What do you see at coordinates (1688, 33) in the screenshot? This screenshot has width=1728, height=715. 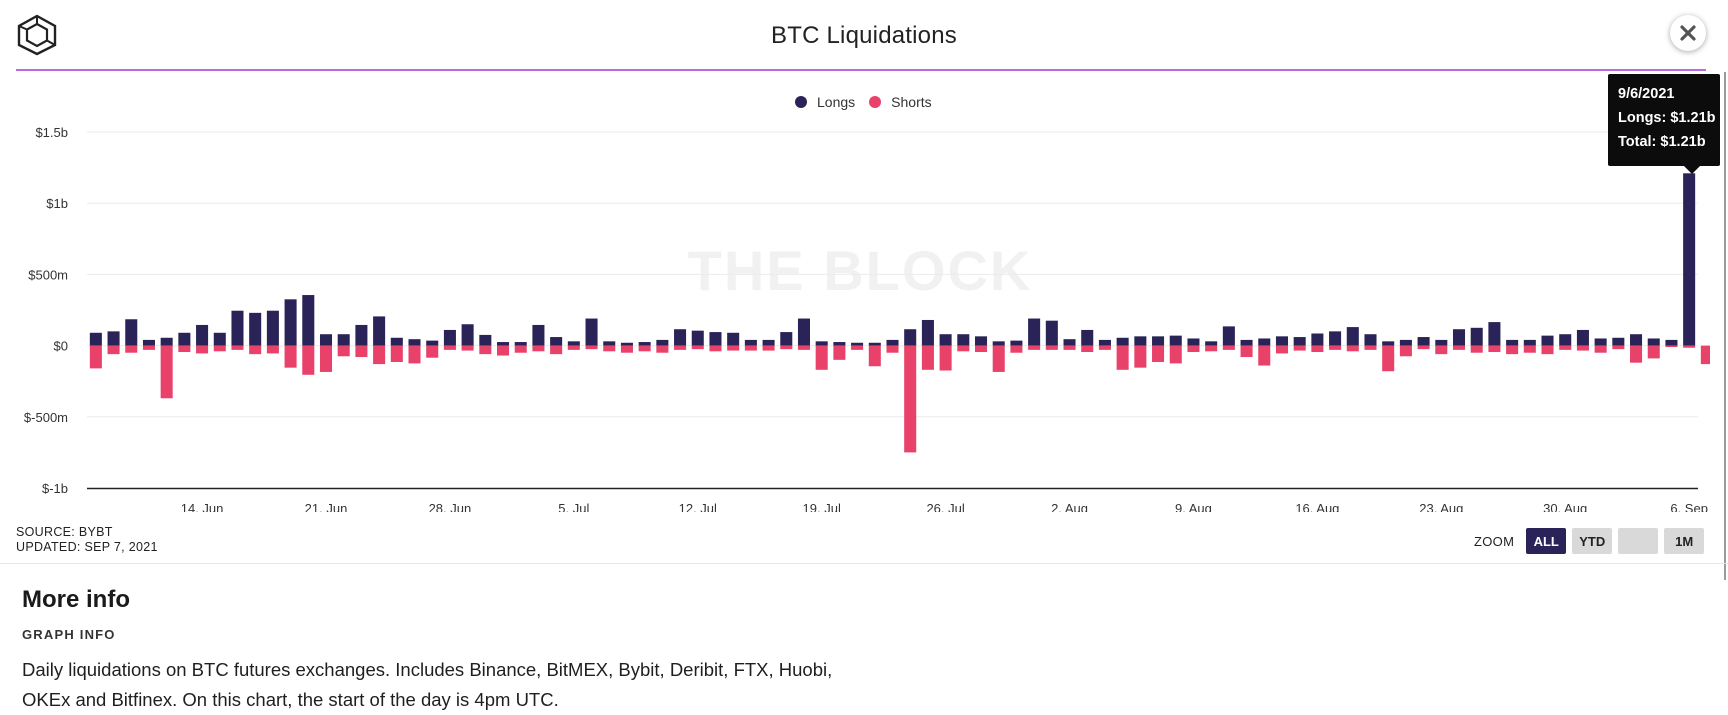 I see `close-button` at bounding box center [1688, 33].